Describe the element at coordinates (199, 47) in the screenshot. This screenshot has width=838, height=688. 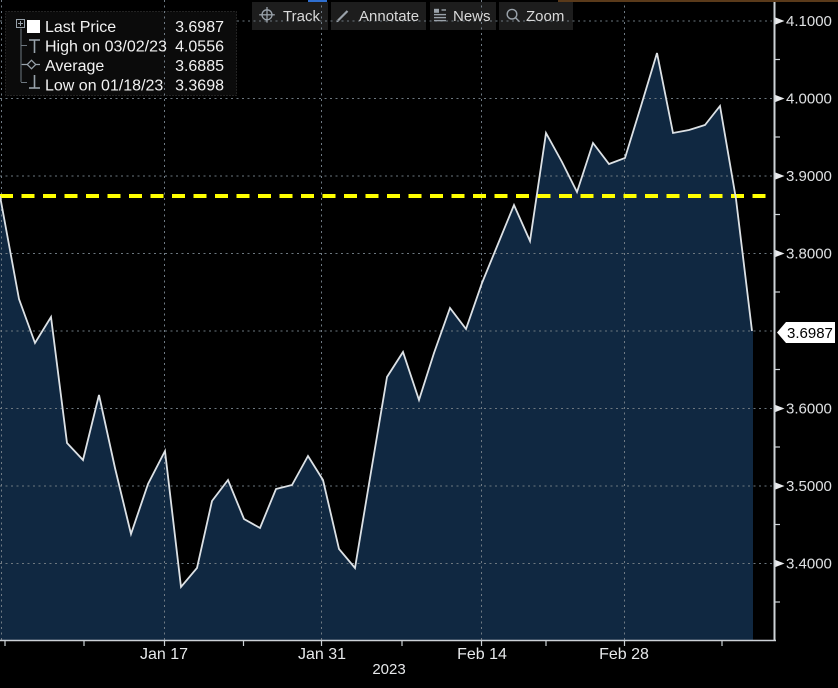
I see `svg-text: 4.0556` at that location.